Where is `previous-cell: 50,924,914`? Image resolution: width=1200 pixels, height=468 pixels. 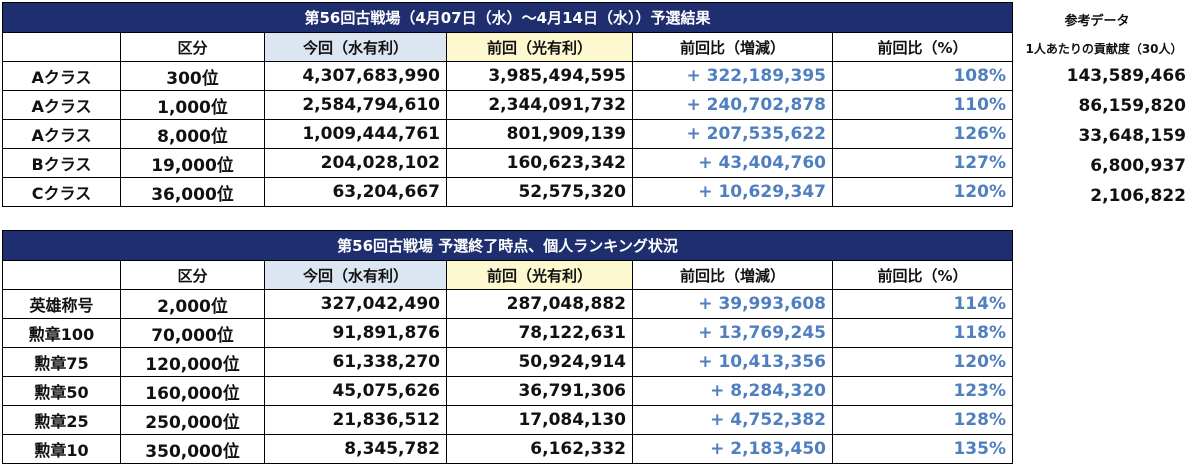
previous-cell: 50,924,914 is located at coordinates (539, 362).